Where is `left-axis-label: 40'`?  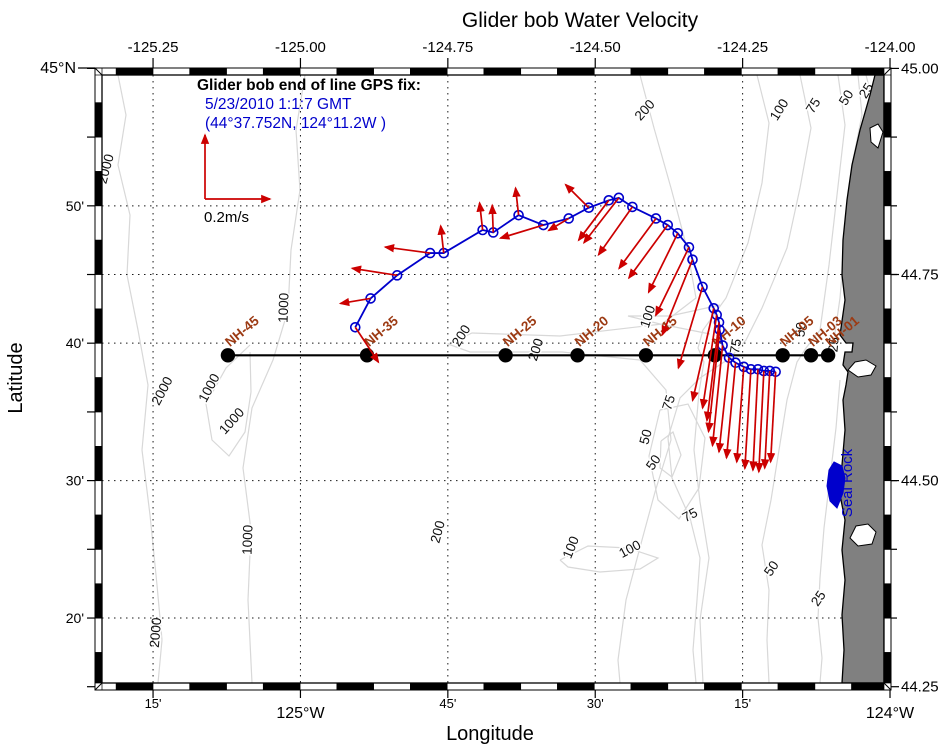 left-axis-label: 40' is located at coordinates (75, 343).